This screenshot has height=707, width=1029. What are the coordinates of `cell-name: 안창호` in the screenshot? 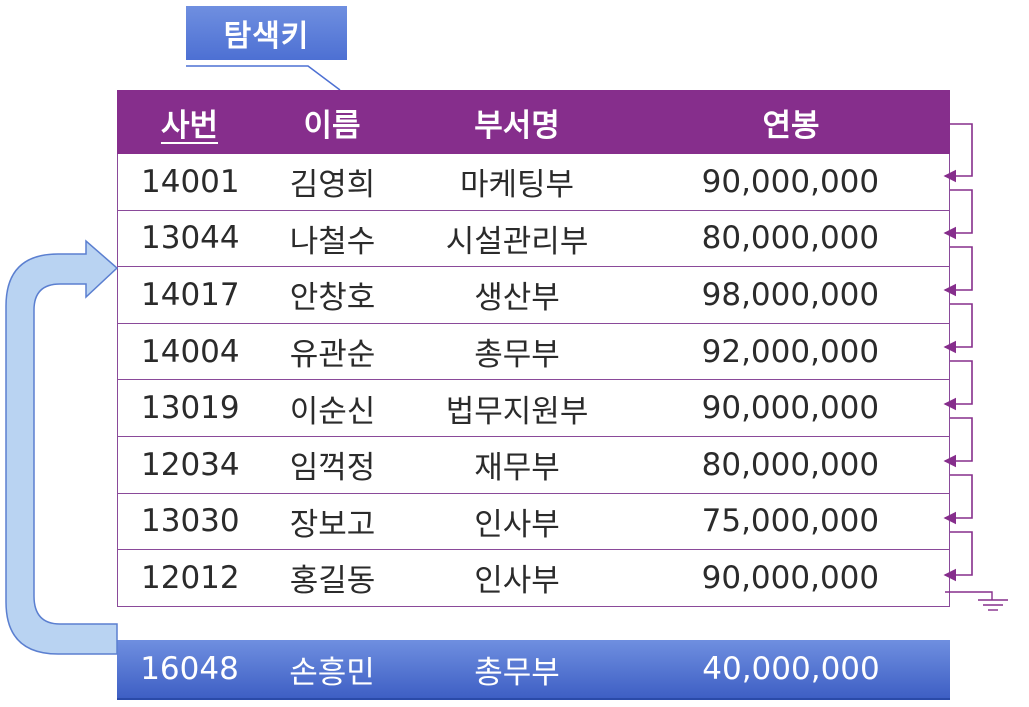 It's located at (332, 298).